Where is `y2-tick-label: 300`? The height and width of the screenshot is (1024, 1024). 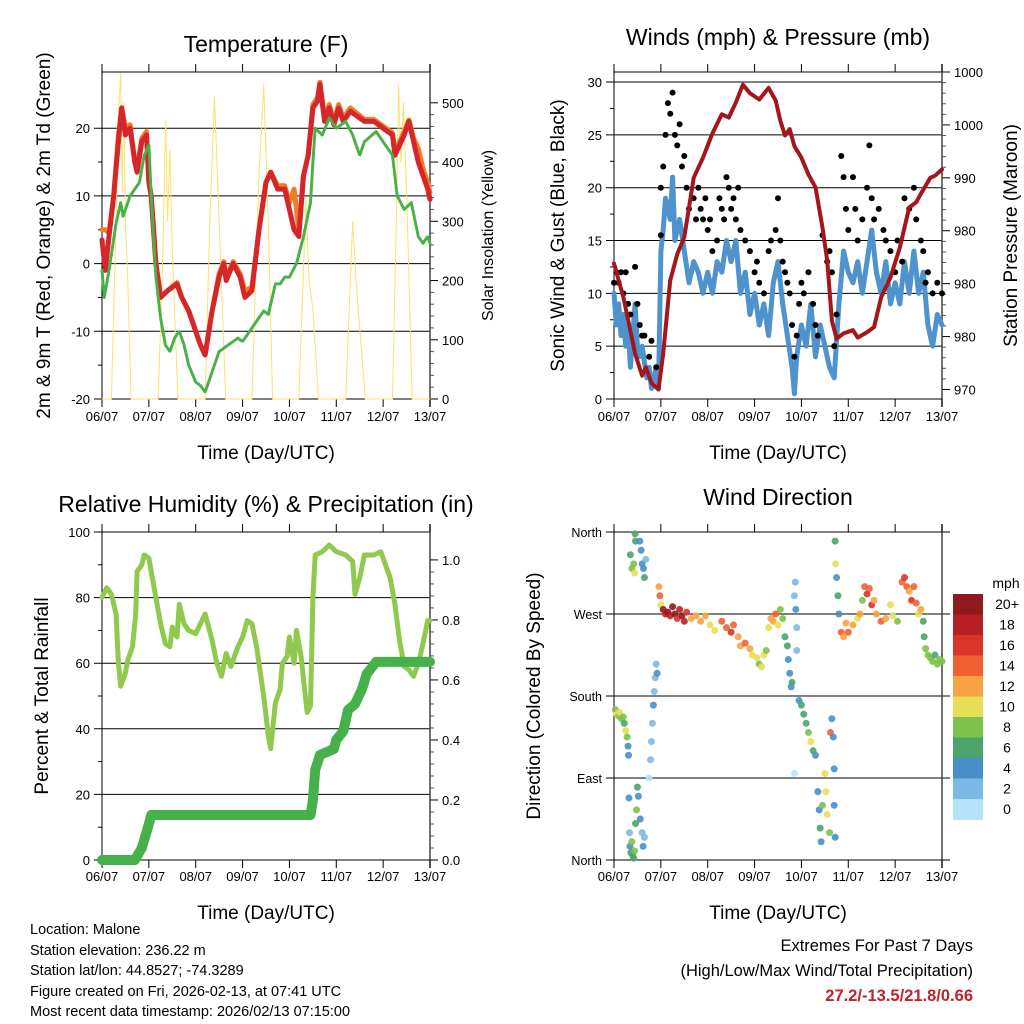
y2-tick-label: 300 is located at coordinates (453, 221).